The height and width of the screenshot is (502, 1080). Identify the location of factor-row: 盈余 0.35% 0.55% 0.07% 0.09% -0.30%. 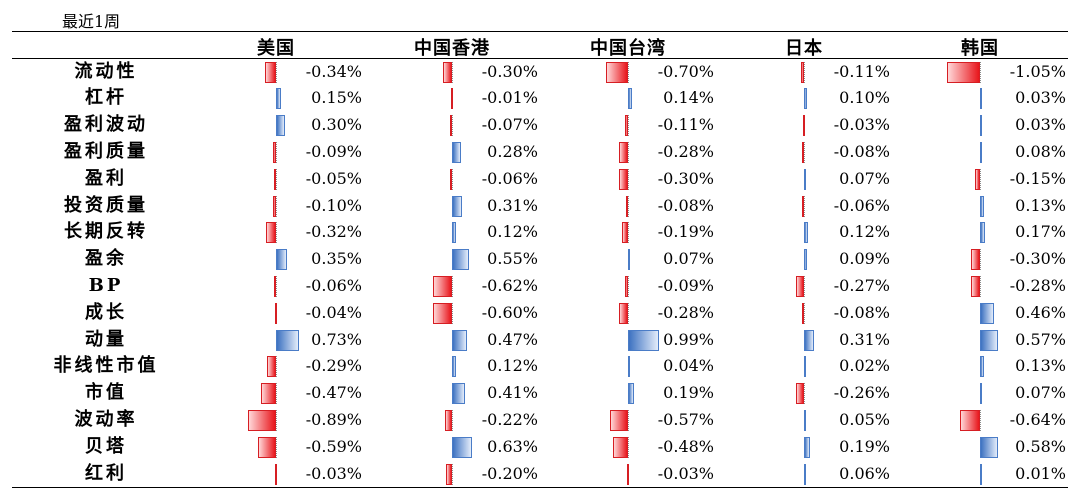
(540, 259).